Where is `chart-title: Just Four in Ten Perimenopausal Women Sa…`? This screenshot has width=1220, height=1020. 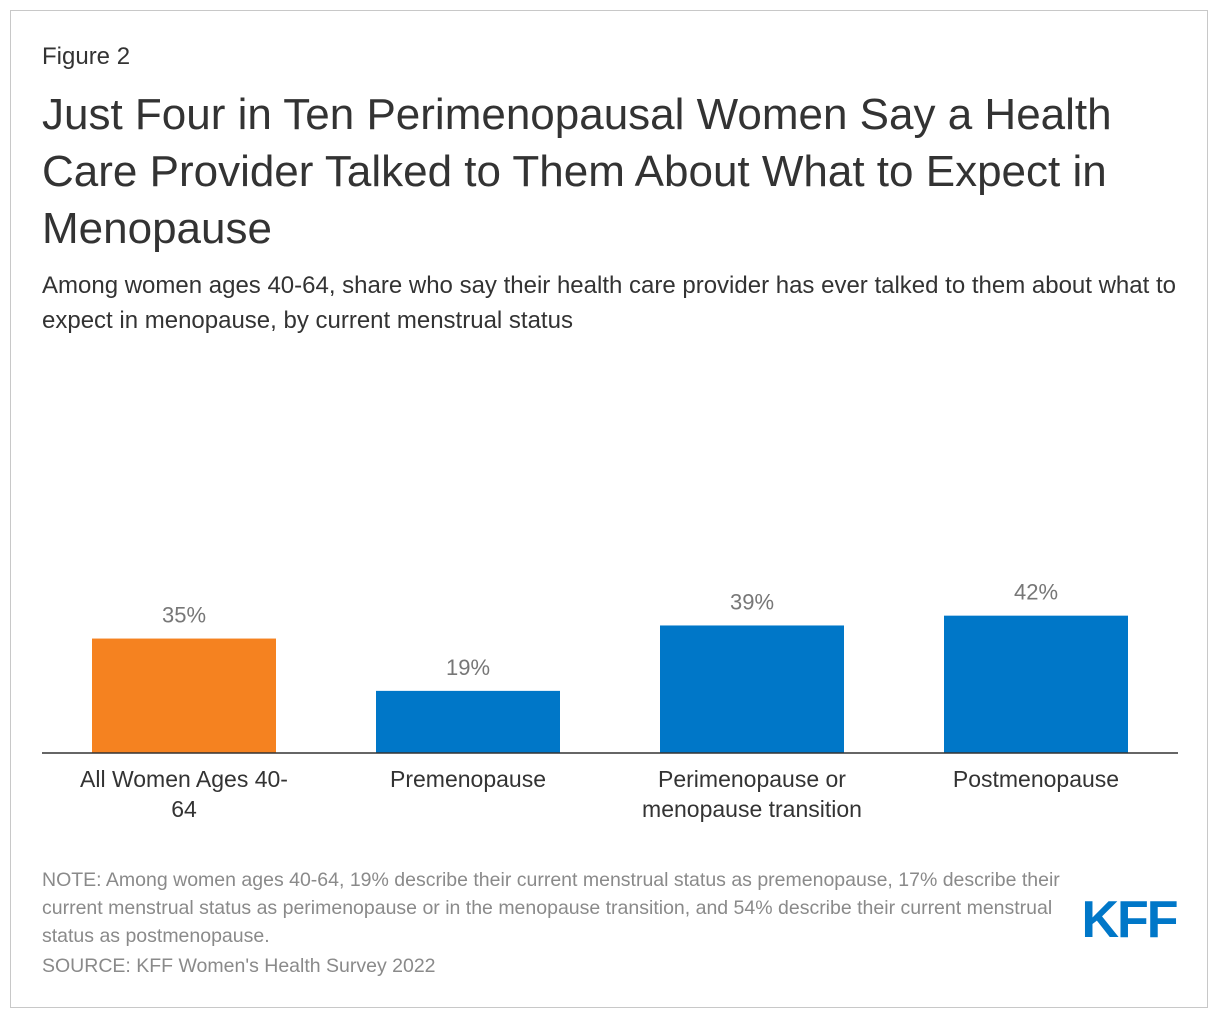
chart-title: Just Four in Ten Perimenopausal Women Sa… is located at coordinates (577, 171).